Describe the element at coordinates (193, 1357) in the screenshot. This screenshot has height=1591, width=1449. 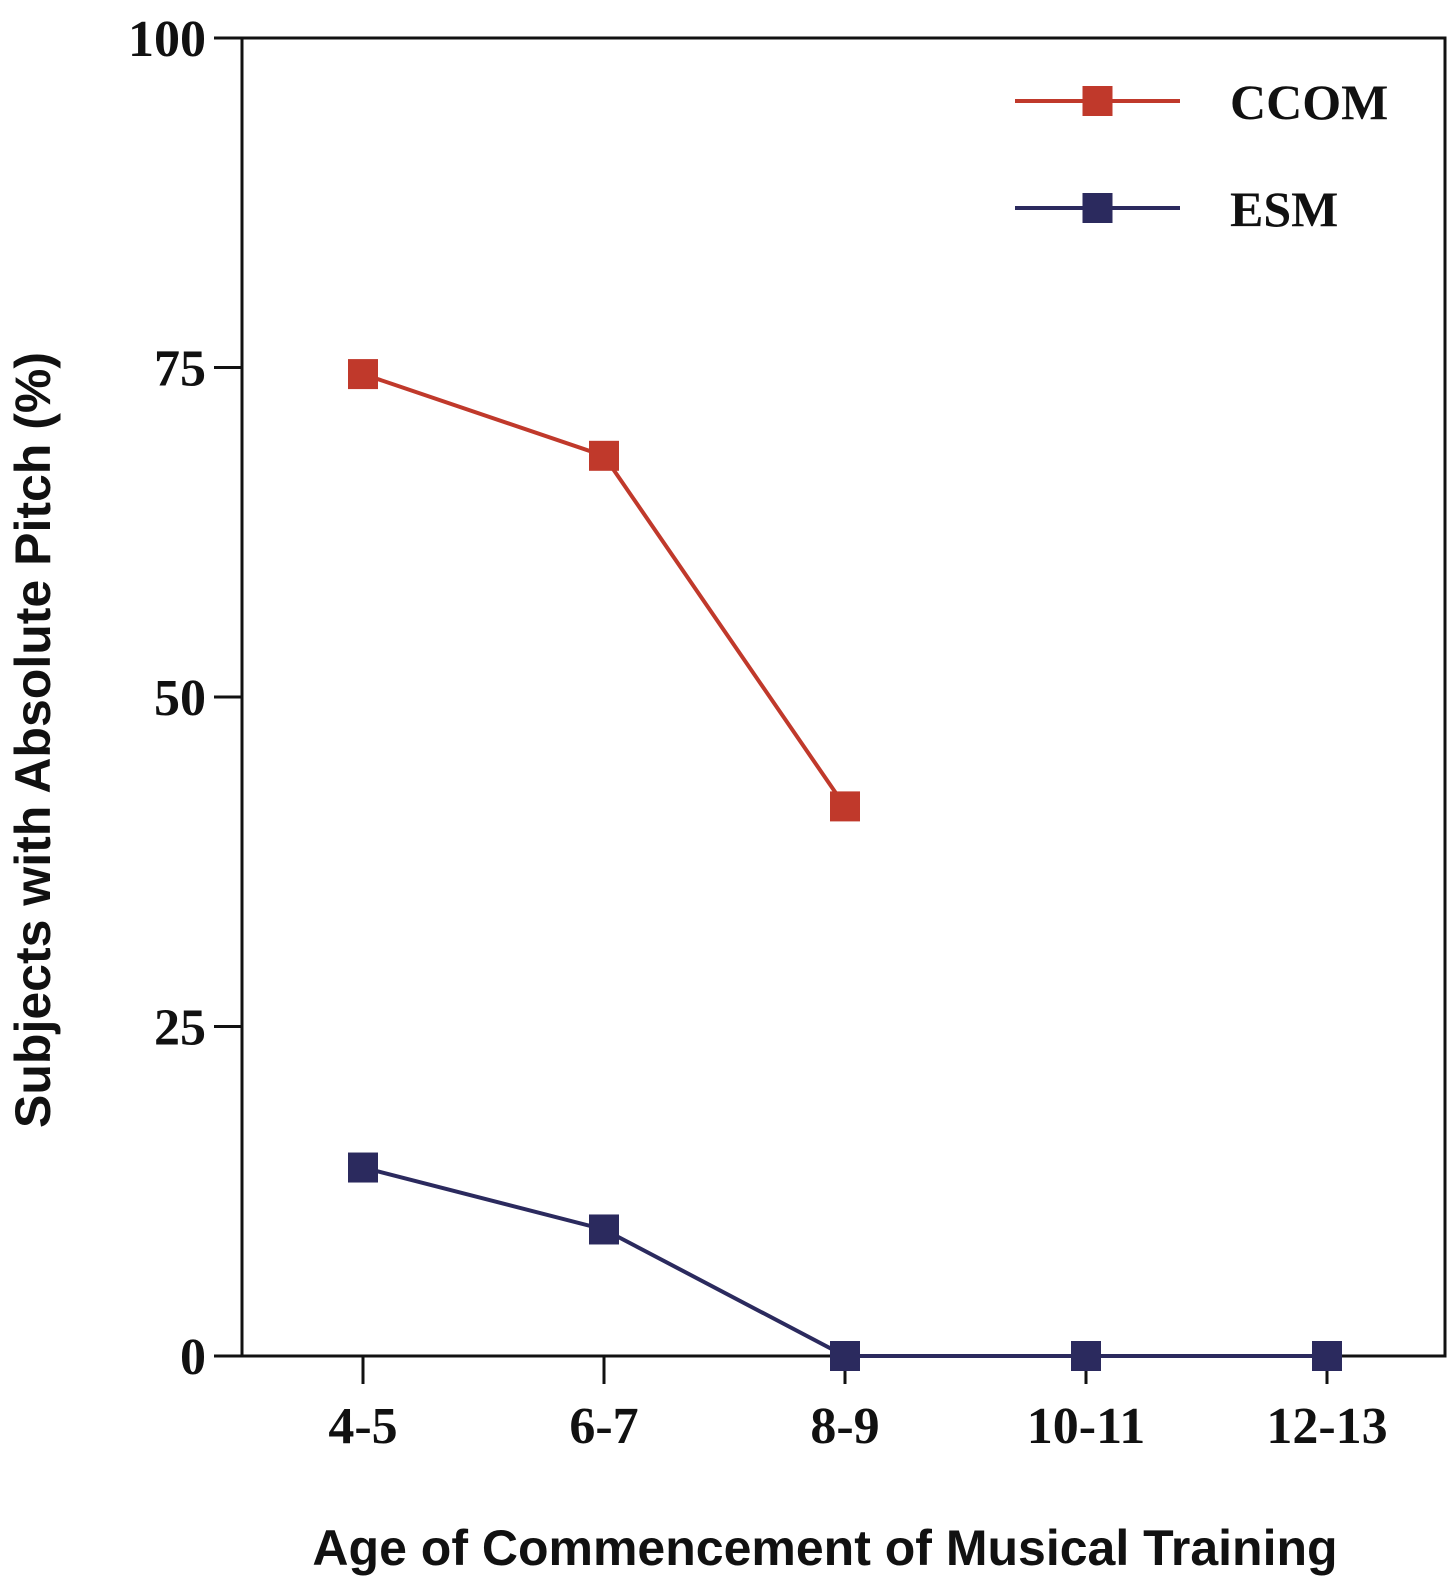
I see `y-tick-label: 0` at that location.